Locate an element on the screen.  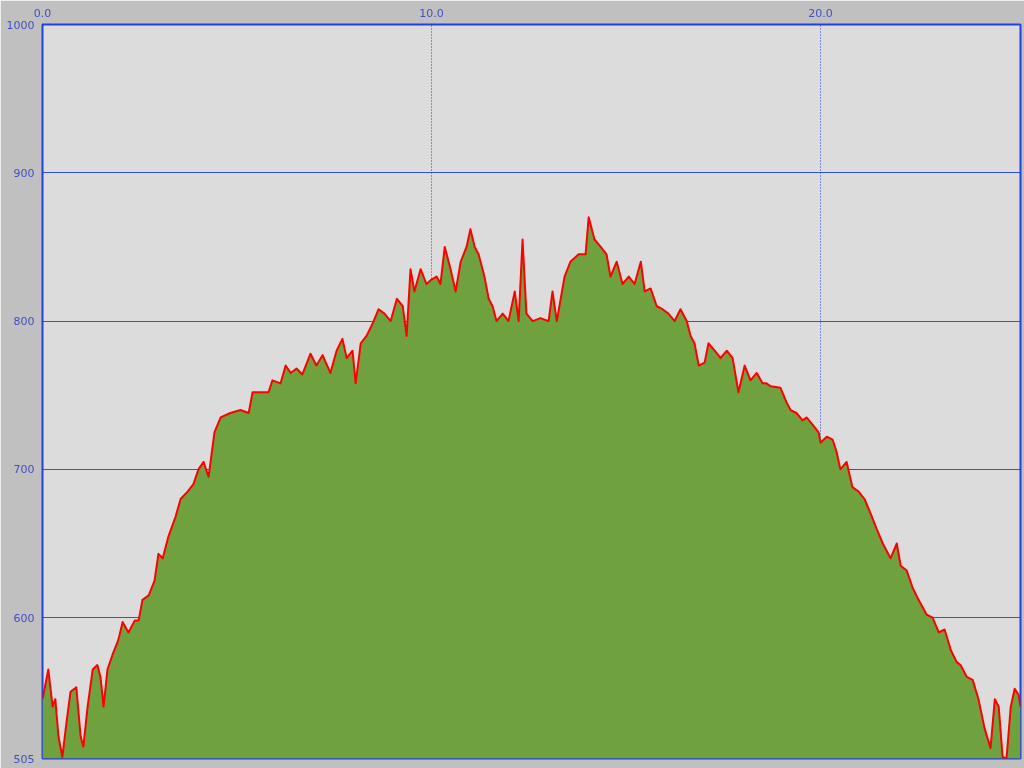
y-tick-label: 600 is located at coordinates (24, 618).